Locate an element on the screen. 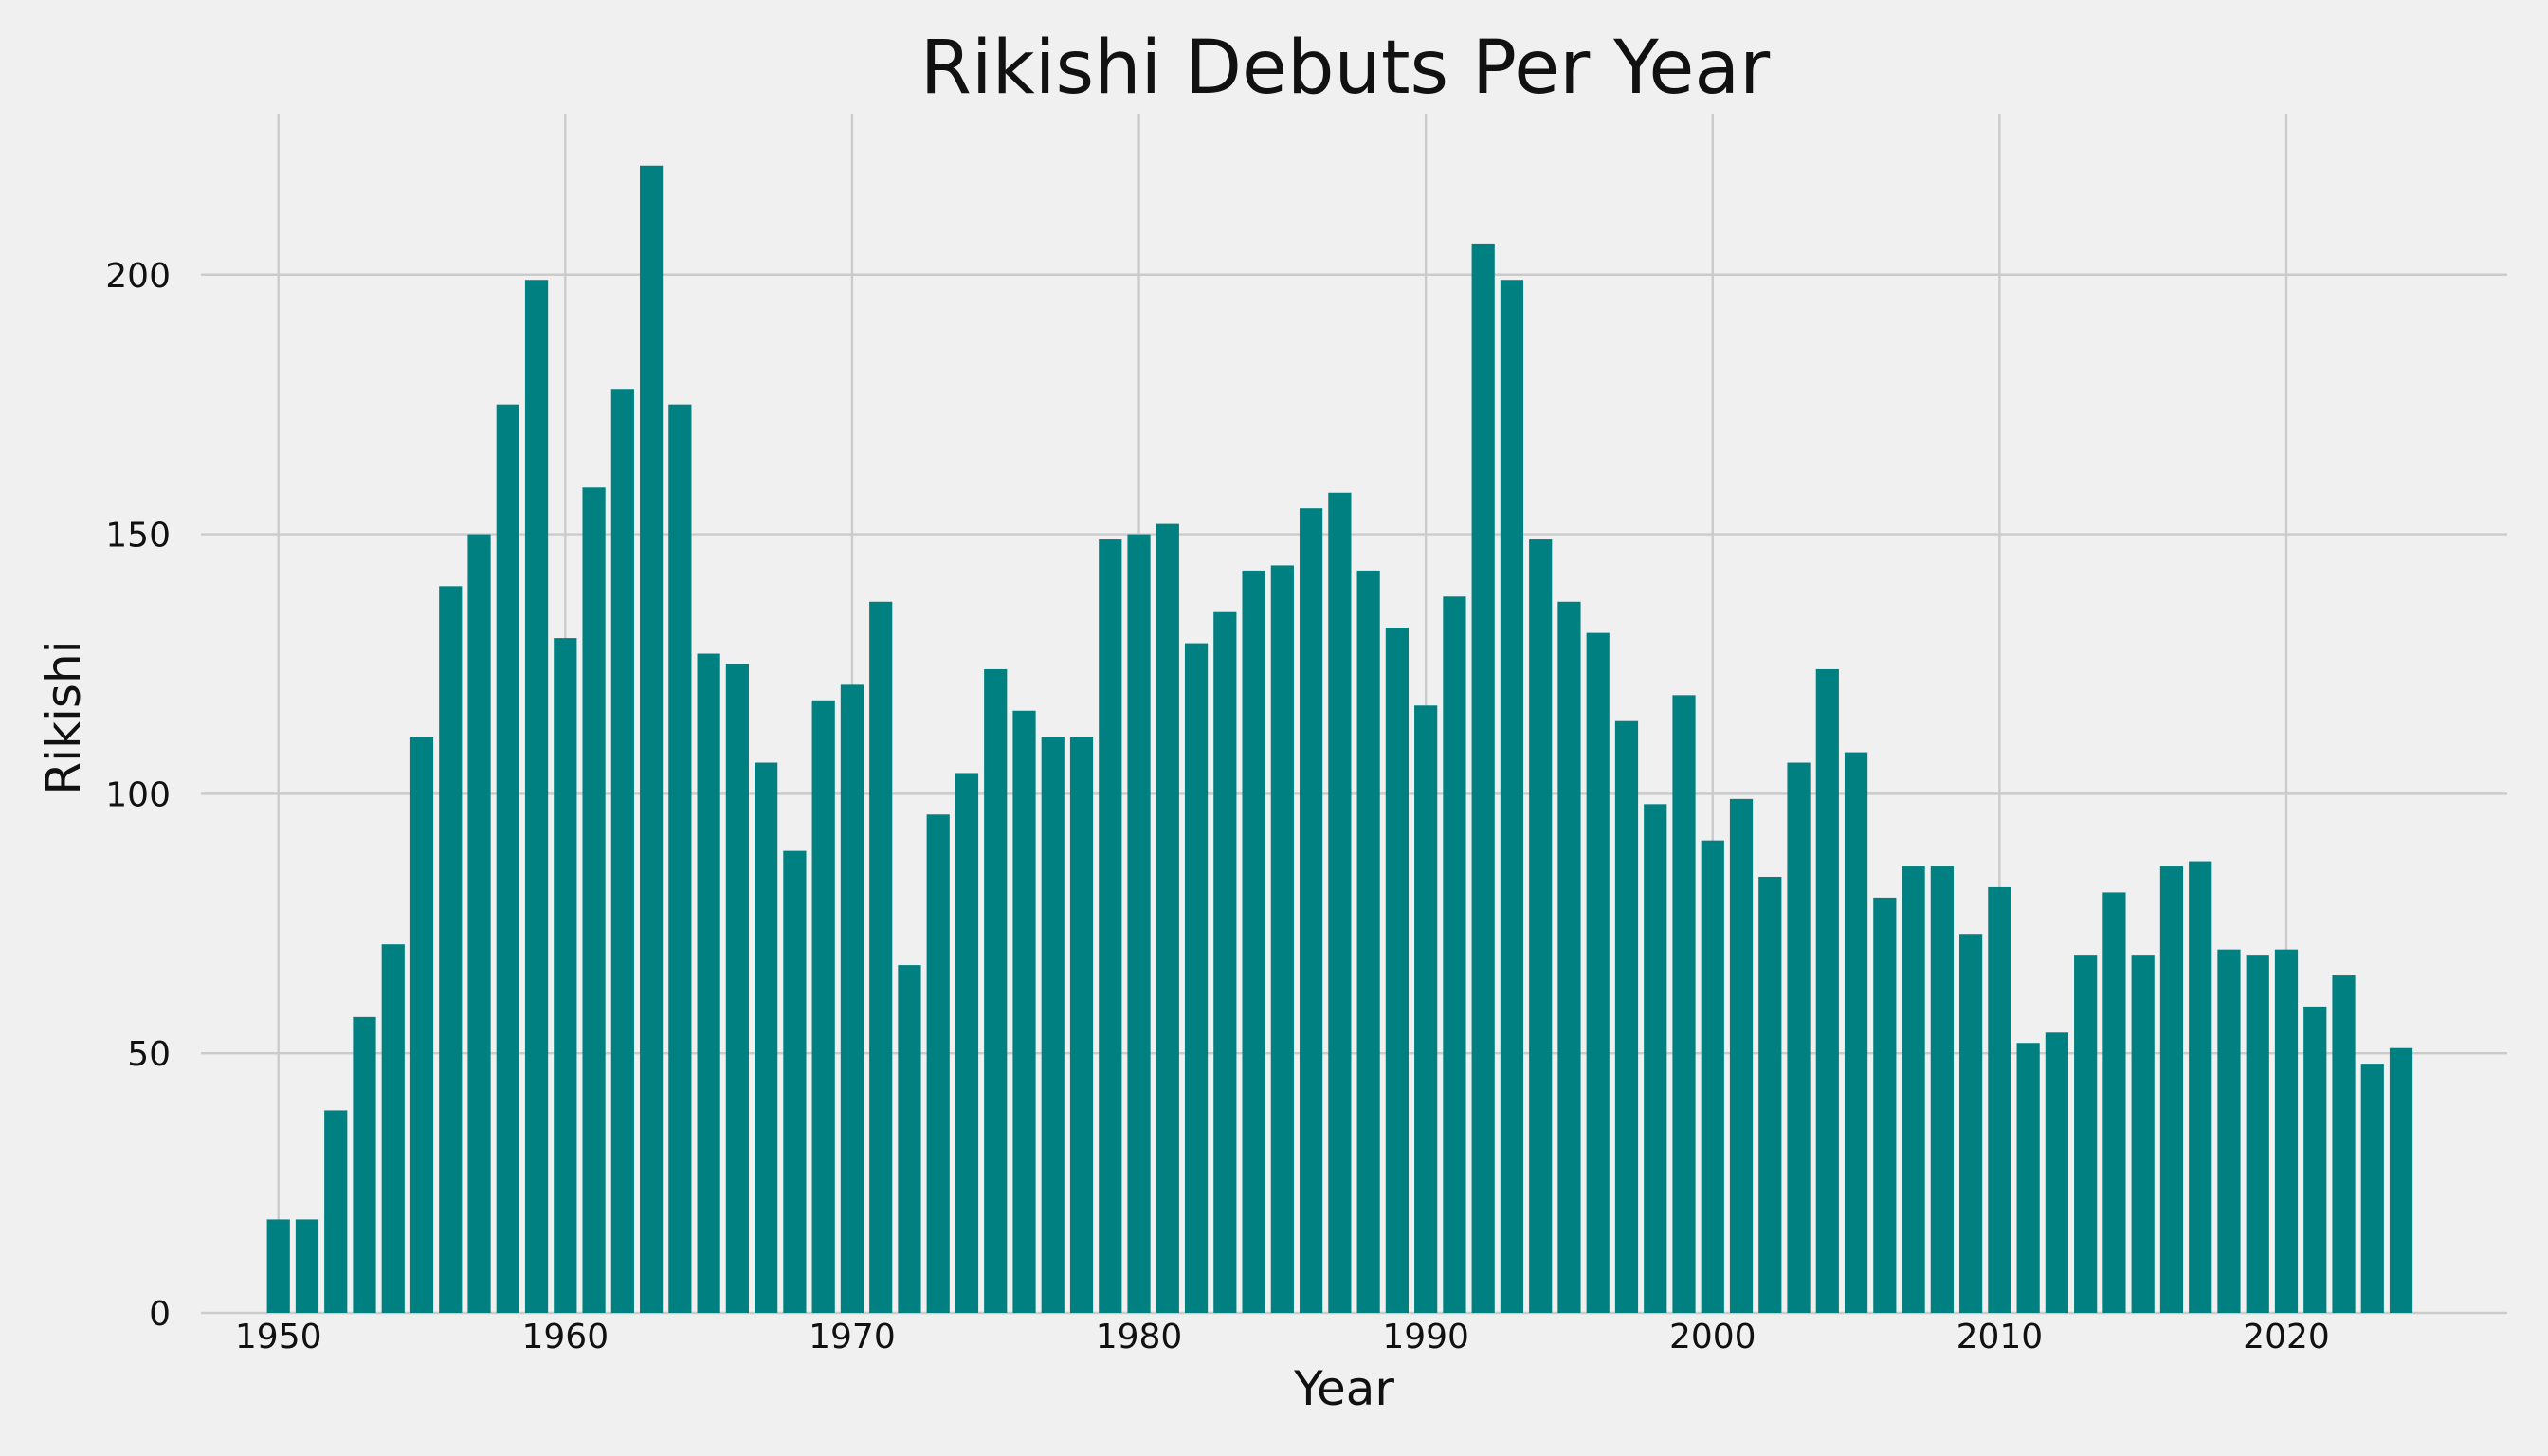  bar-2004 is located at coordinates (1827, 990).